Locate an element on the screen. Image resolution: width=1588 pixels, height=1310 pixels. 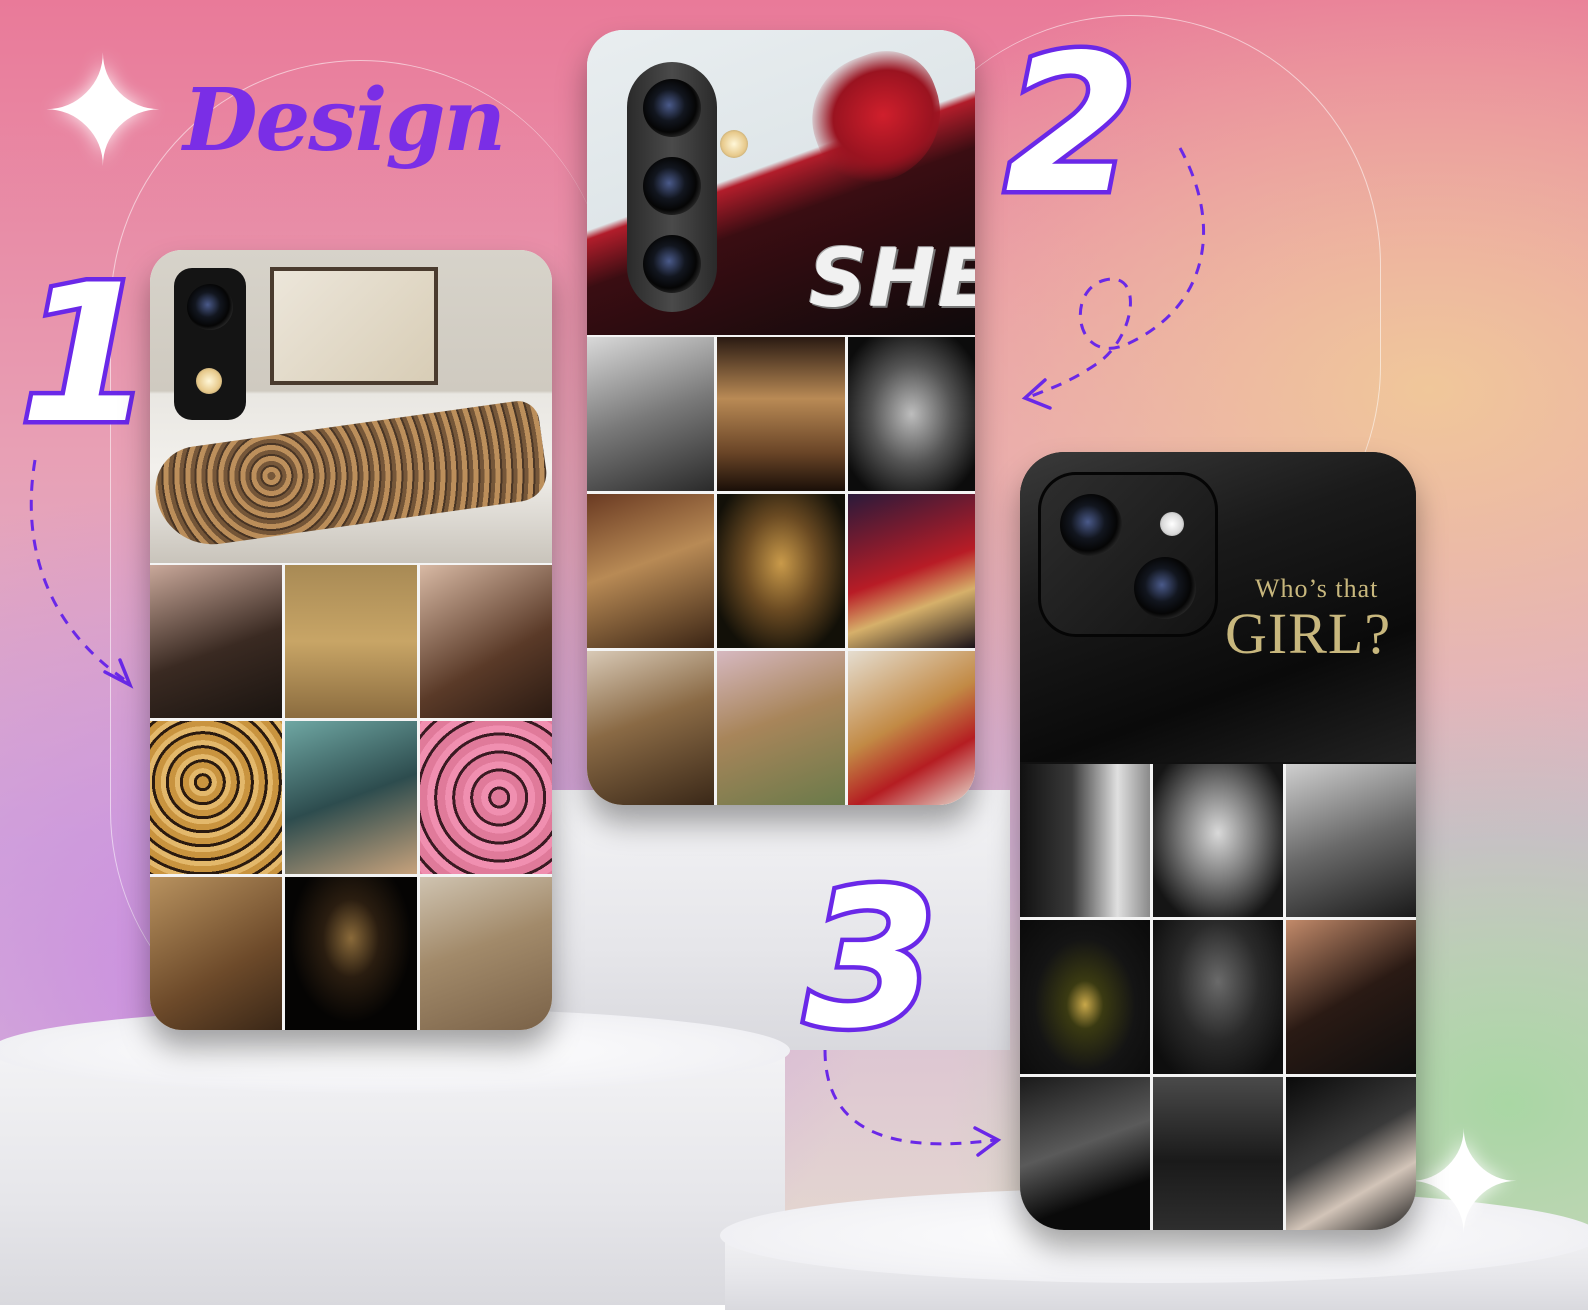
number-two: 2 is located at coordinates (1070, 124).